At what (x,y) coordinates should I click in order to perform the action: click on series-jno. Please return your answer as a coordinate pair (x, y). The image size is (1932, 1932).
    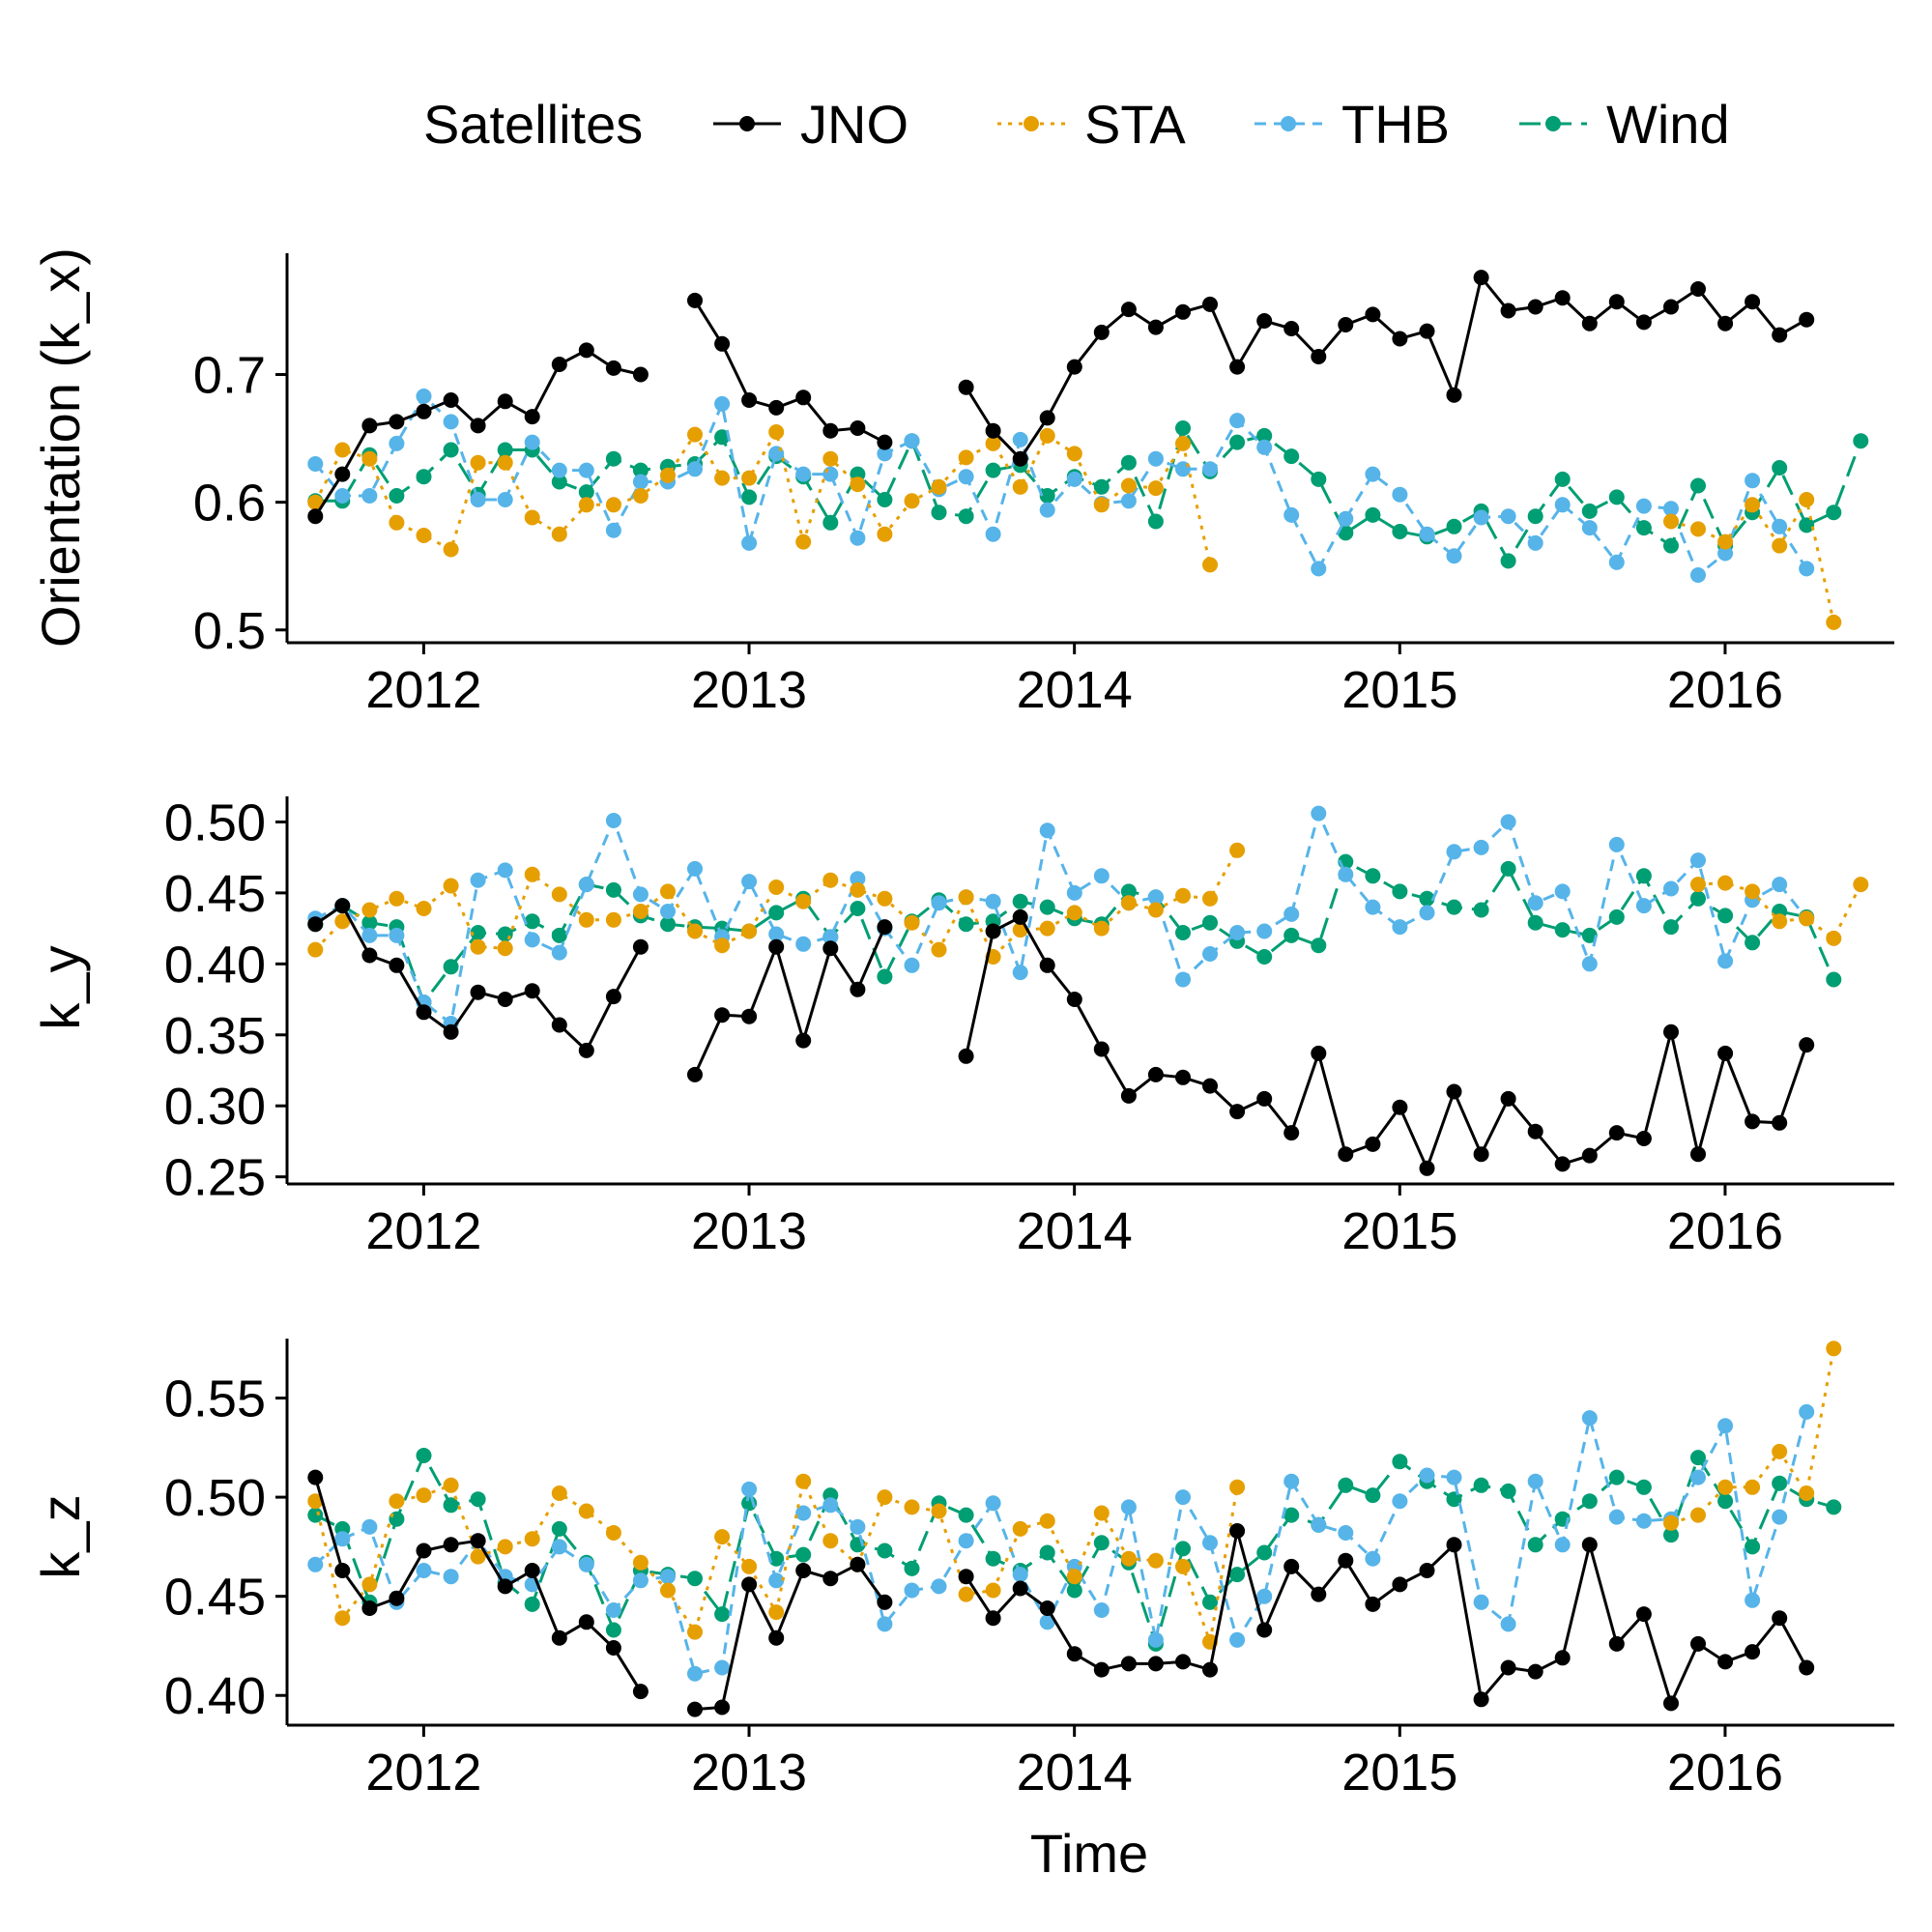
    Looking at the image, I should click on (1061, 397).